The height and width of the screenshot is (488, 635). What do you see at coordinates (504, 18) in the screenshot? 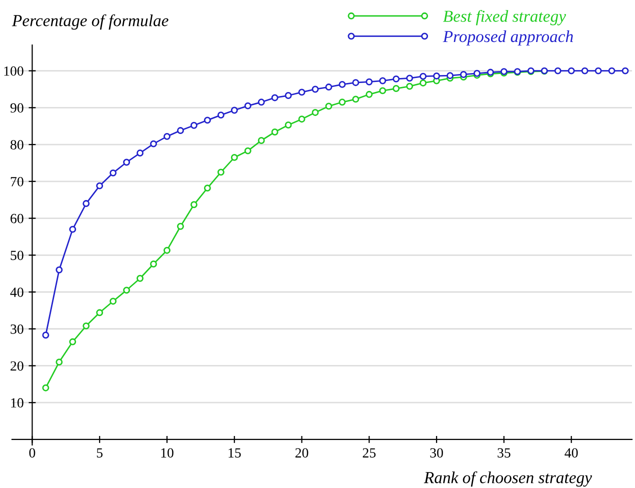
I see `legend-label: Best fixed strategy` at bounding box center [504, 18].